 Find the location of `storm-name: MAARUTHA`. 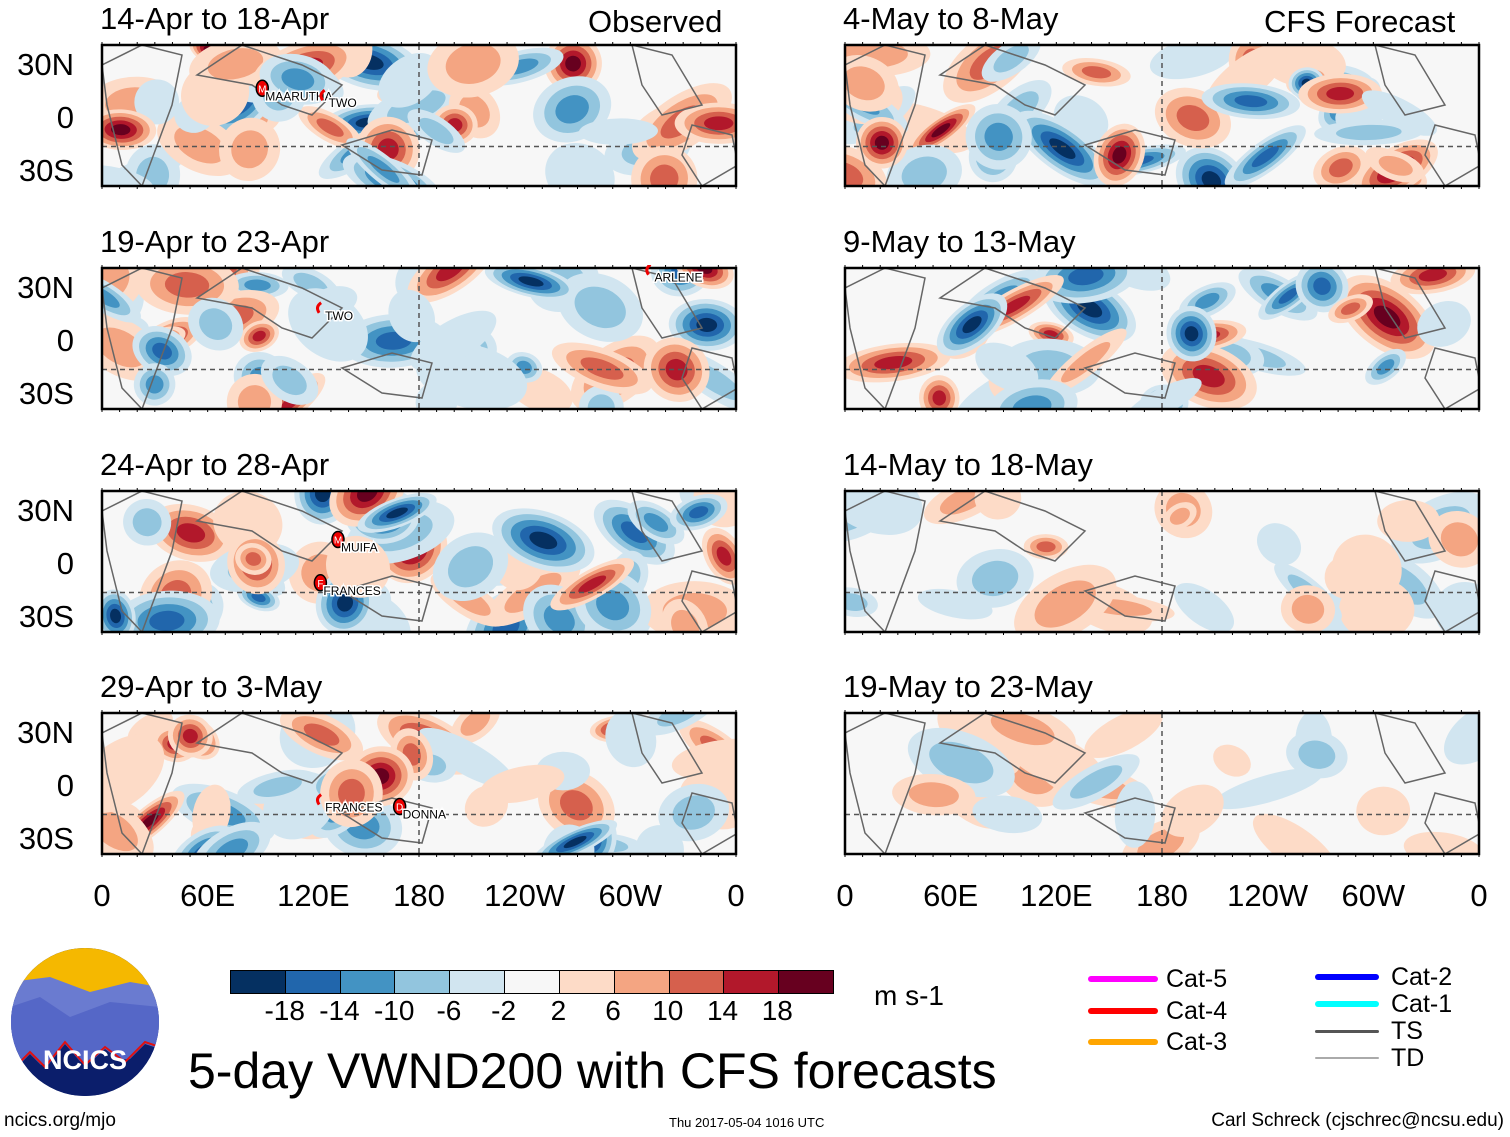

storm-name: MAARUTHA is located at coordinates (298, 96).